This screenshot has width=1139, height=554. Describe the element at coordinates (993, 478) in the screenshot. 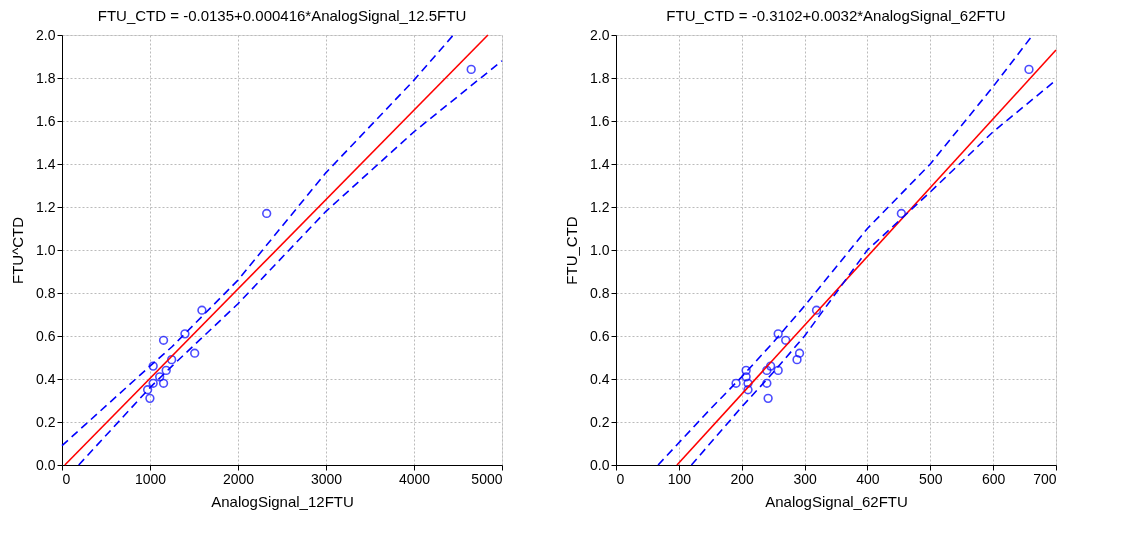

I see `x-tick-label: 600` at that location.